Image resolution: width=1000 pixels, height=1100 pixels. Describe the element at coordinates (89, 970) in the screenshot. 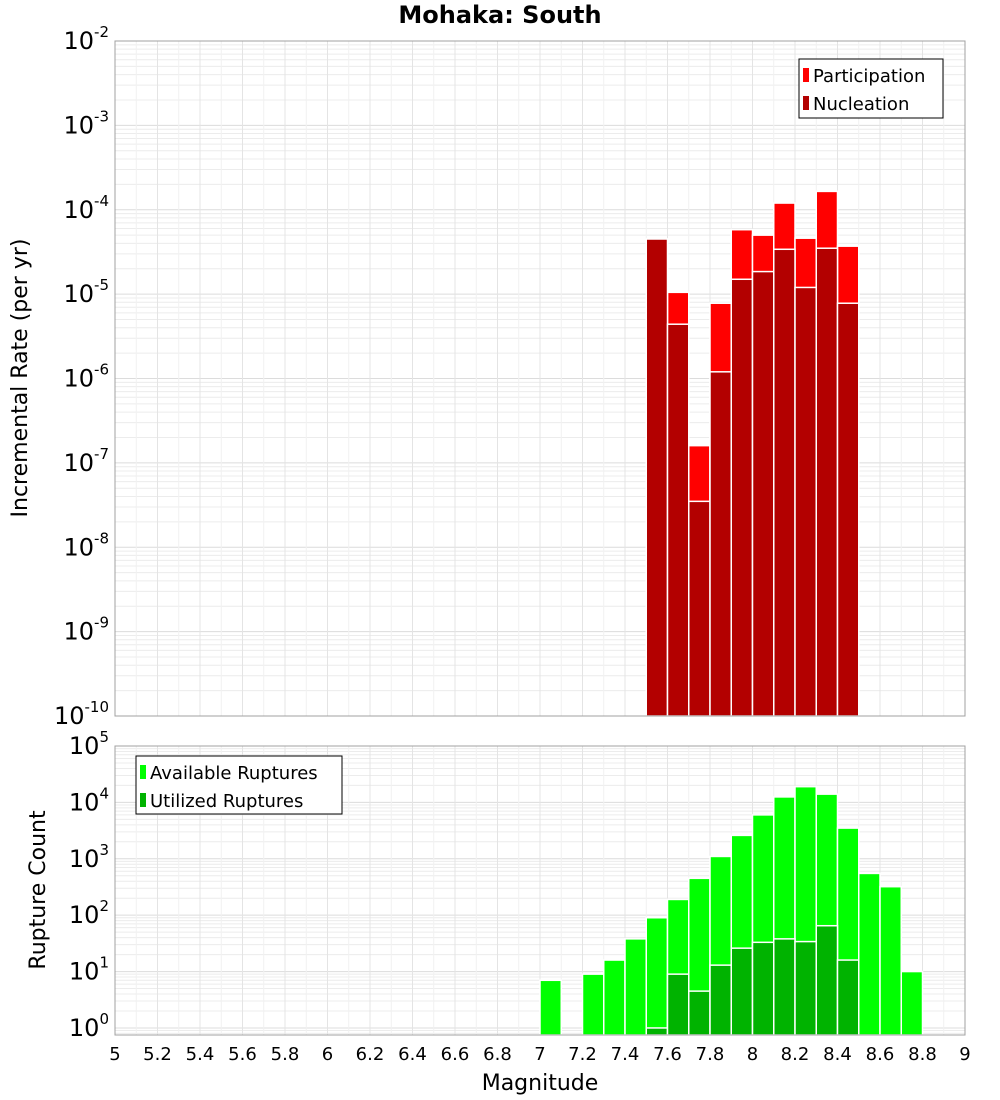

I see `y-tick-label: 10¹` at that location.